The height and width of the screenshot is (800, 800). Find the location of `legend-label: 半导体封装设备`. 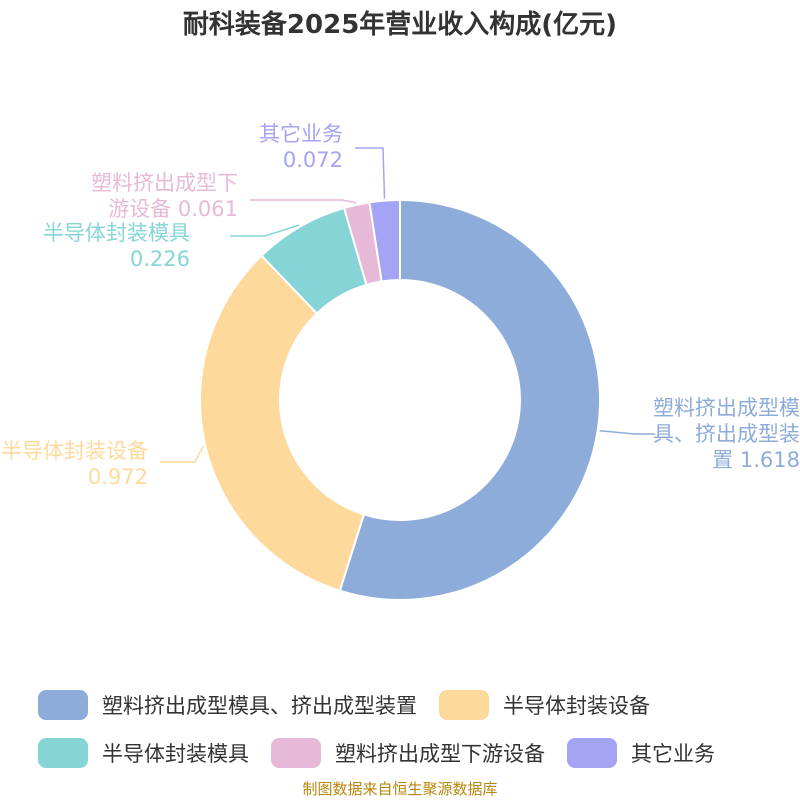

legend-label: 半导体封装设备 is located at coordinates (576, 706).